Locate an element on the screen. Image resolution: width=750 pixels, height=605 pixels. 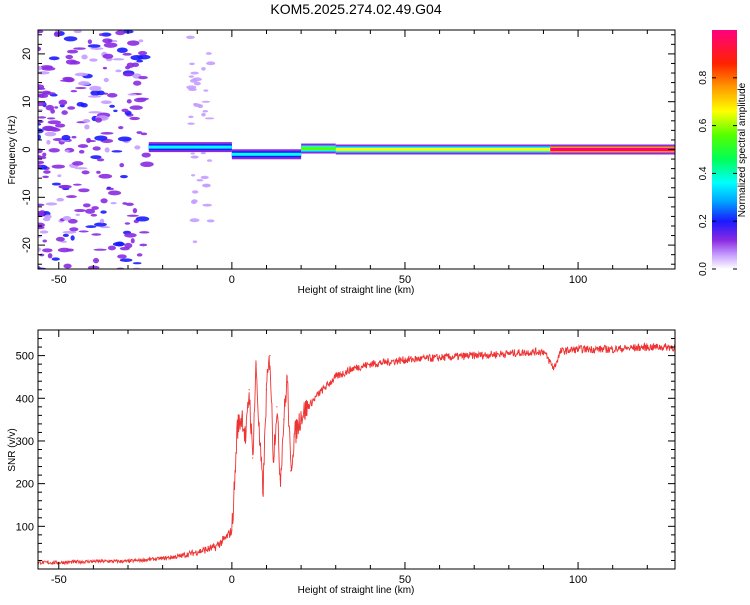
y-tick-label: 400 is located at coordinates (25, 399).